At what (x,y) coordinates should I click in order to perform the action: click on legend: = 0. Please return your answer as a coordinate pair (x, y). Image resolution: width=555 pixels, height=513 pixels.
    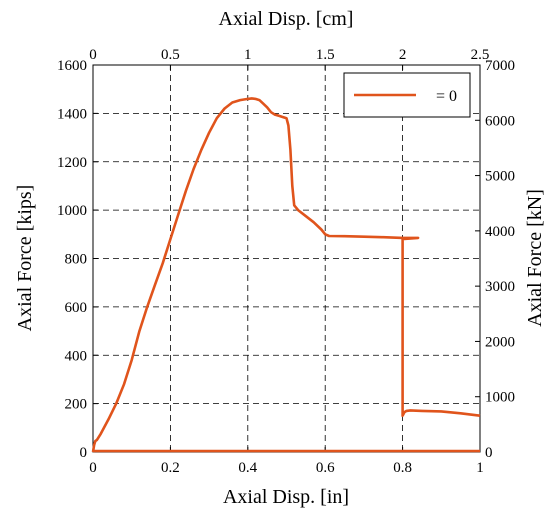
    Looking at the image, I should click on (407, 95).